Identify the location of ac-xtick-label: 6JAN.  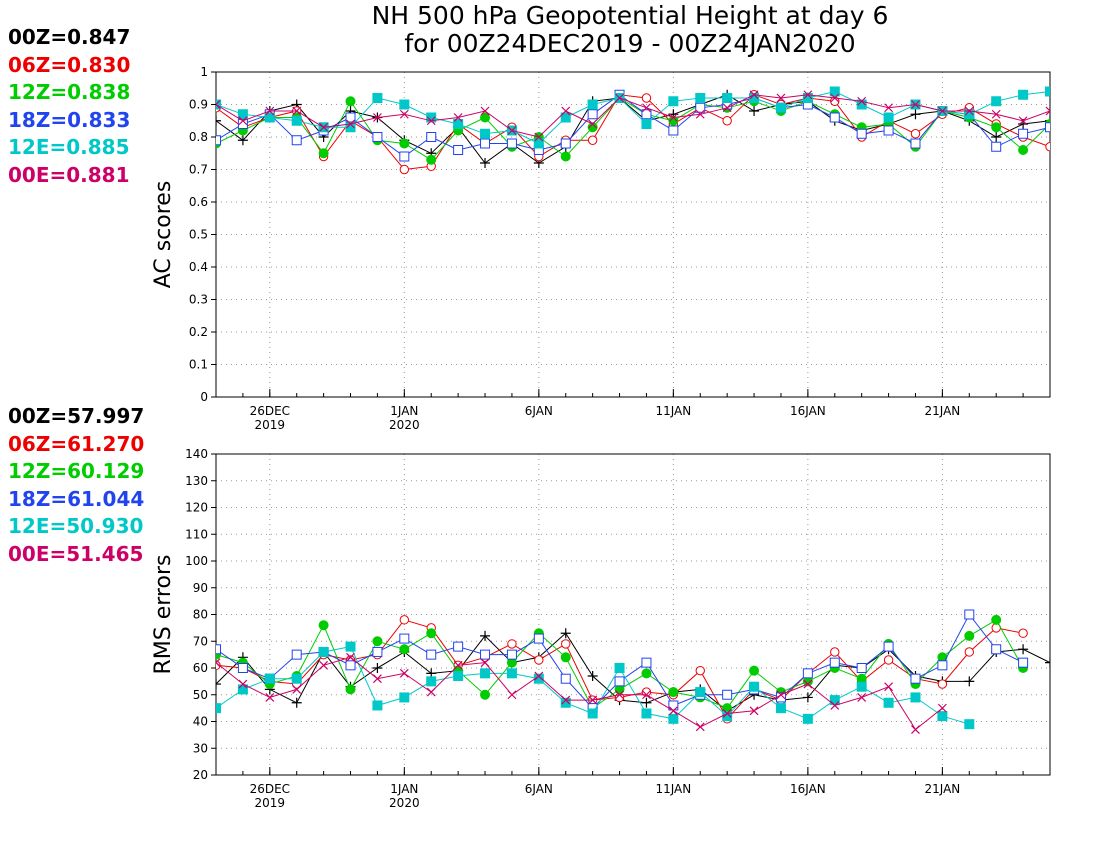
(539, 411).